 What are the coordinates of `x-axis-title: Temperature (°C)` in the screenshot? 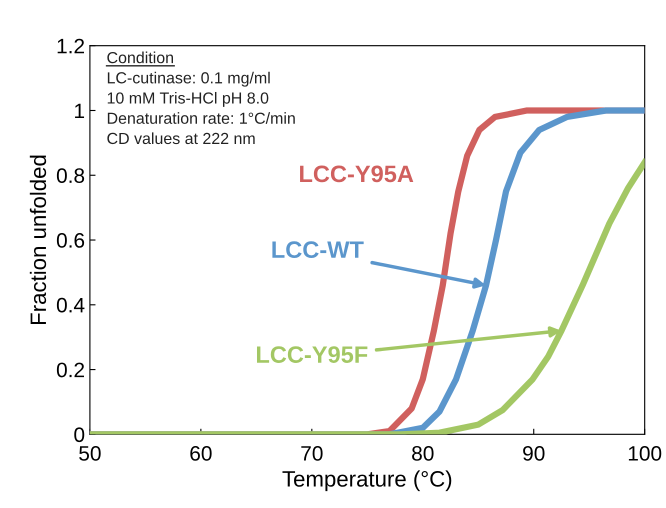 It's located at (367, 481).